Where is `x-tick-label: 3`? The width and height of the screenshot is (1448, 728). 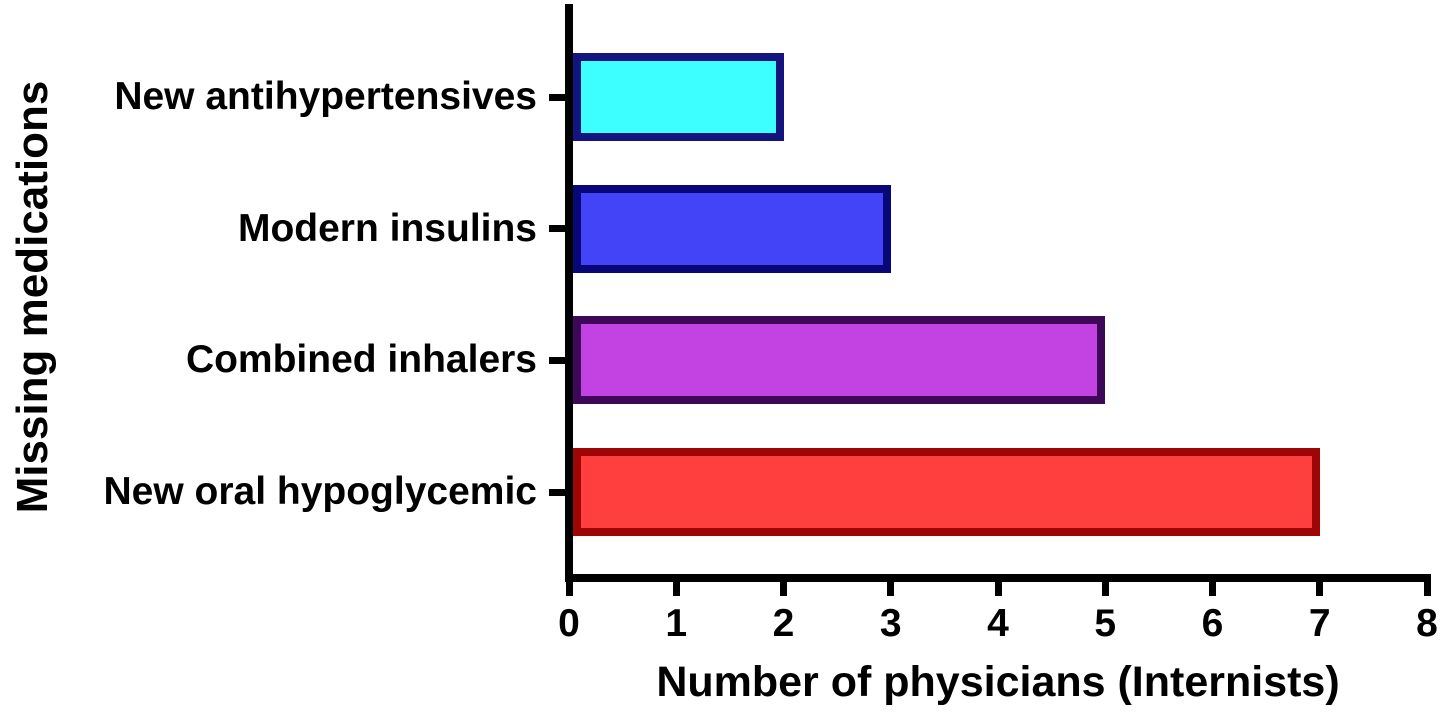
x-tick-label: 3 is located at coordinates (890, 623).